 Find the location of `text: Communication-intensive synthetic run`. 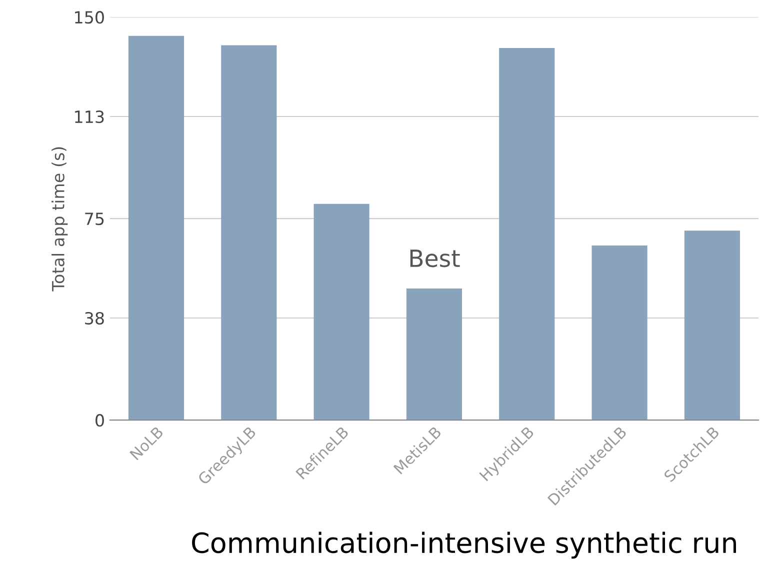

text: Communication-intensive synthetic run is located at coordinates (464, 545).